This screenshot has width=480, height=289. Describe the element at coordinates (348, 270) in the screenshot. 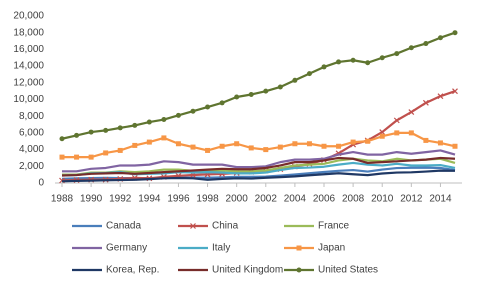

I see `legend-label: United States` at that location.